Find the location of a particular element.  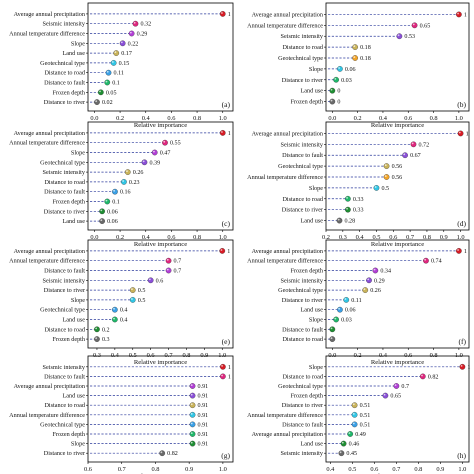

category-label: Annual temperature difference is located at coordinates (285, 177).